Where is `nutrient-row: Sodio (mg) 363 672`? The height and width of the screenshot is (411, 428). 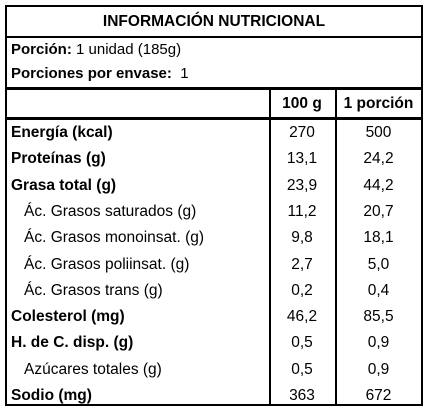 nutrient-row: Sodio (mg) 363 672 is located at coordinates (214, 396).